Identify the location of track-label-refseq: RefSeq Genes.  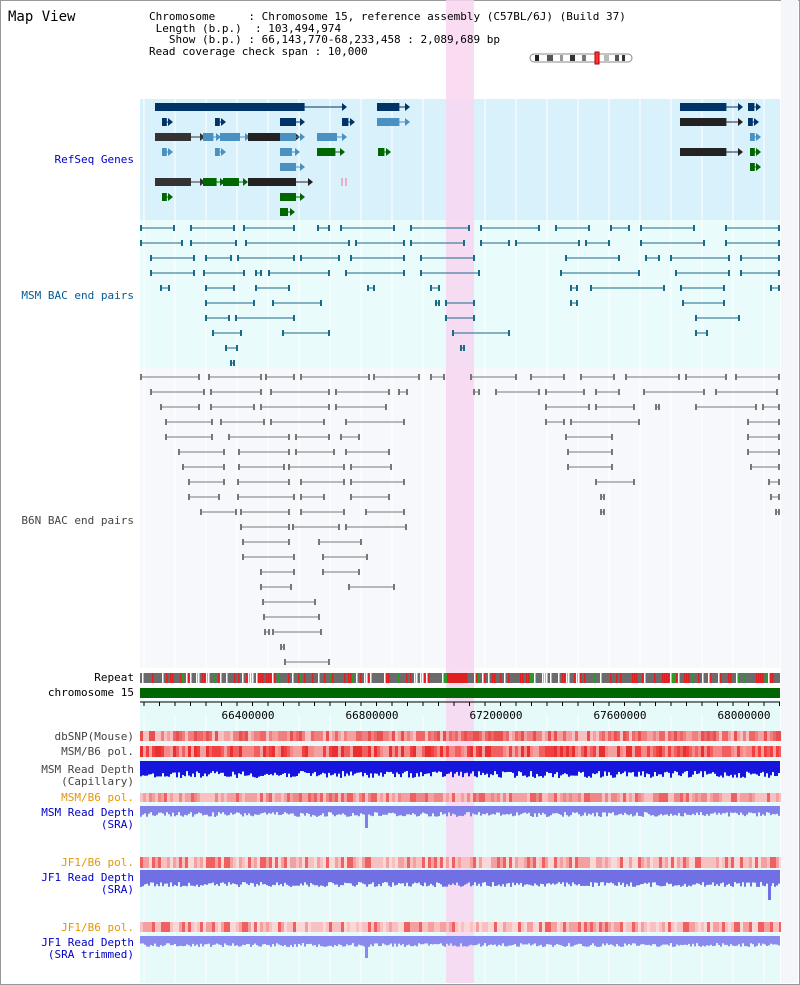
(94, 159).